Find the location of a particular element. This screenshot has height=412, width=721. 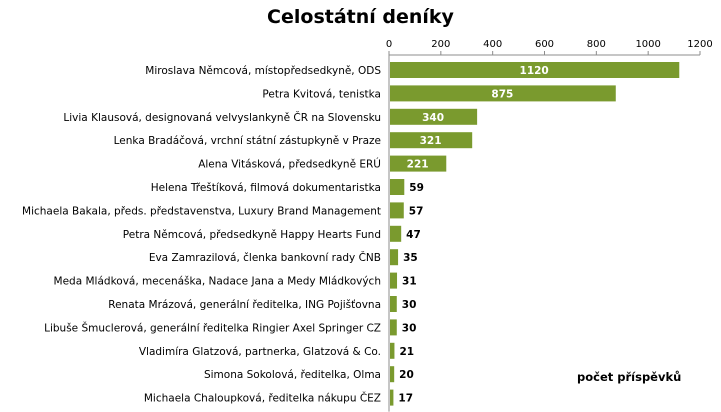

data-label: 321 is located at coordinates (431, 141).